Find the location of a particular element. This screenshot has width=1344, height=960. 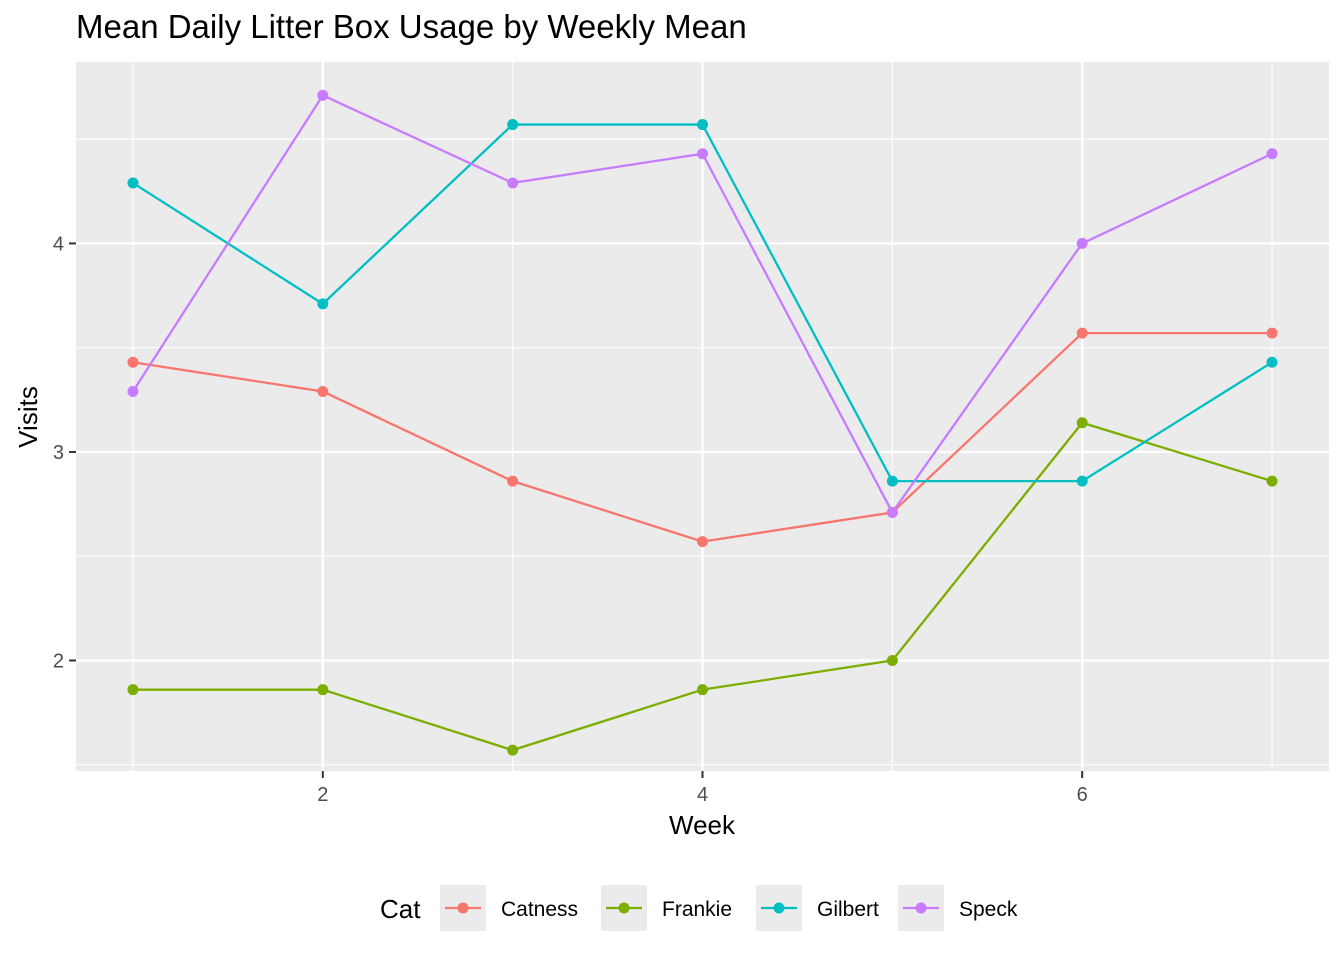

legend-point-catness is located at coordinates (463, 908).